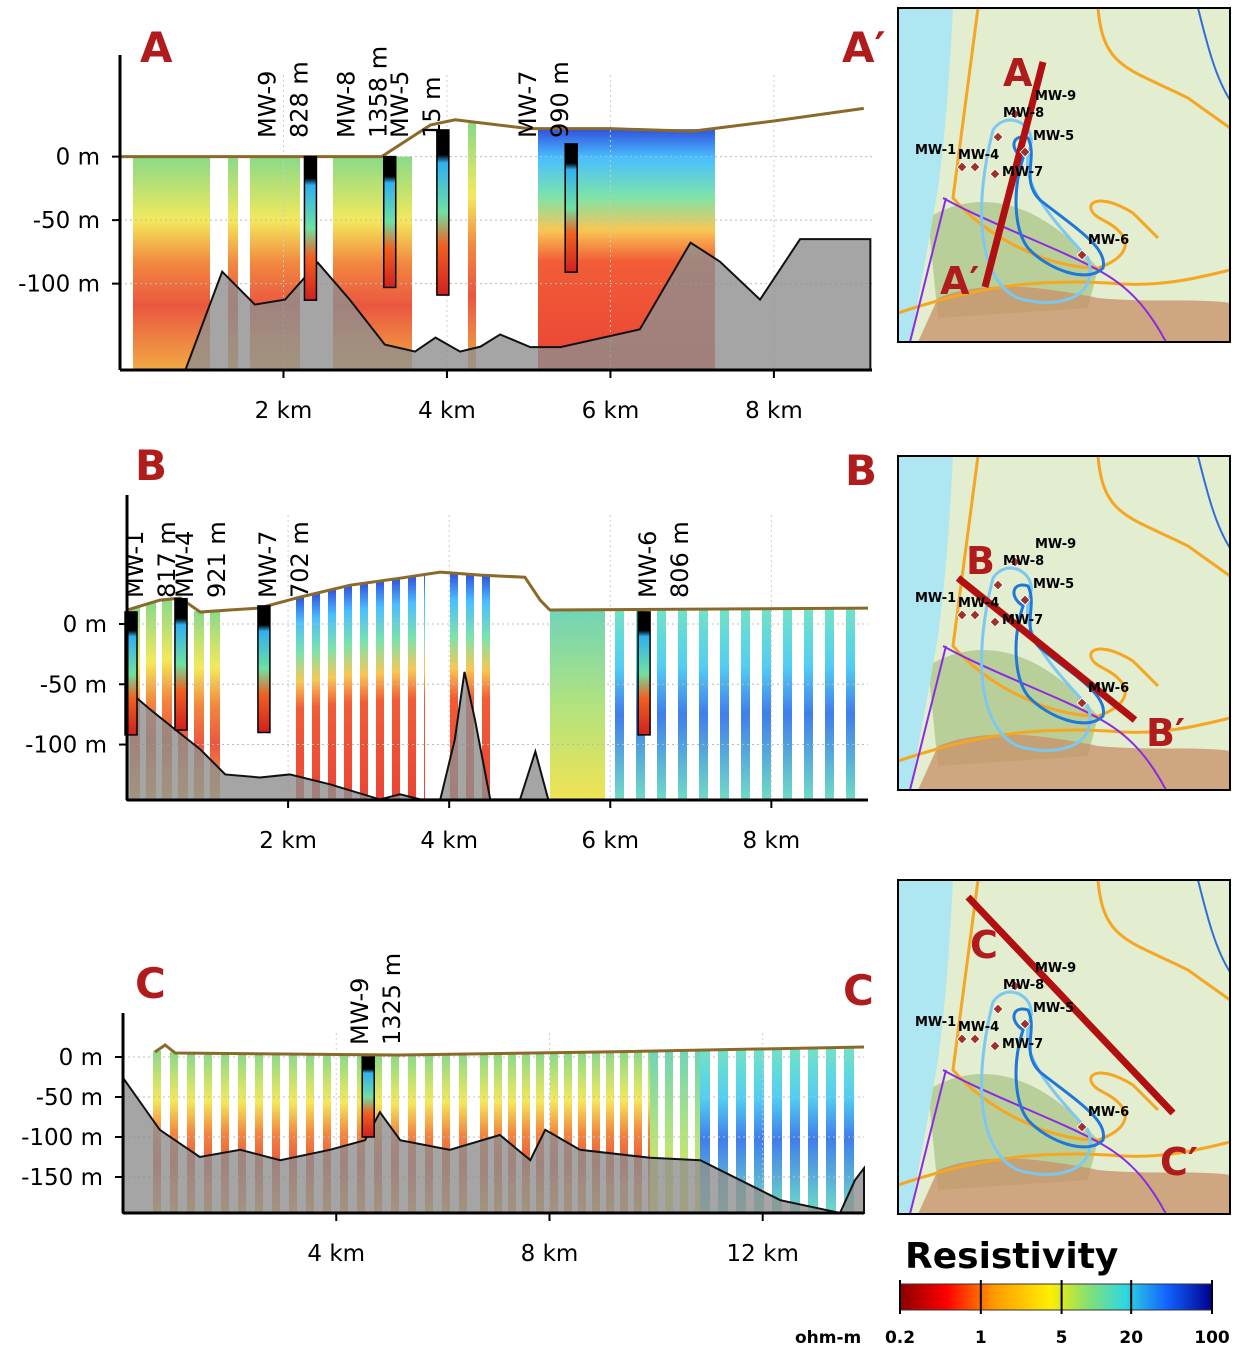 This screenshot has height=1353, width=1239. What do you see at coordinates (150, 983) in the screenshot?
I see `section-start-label: C` at bounding box center [150, 983].